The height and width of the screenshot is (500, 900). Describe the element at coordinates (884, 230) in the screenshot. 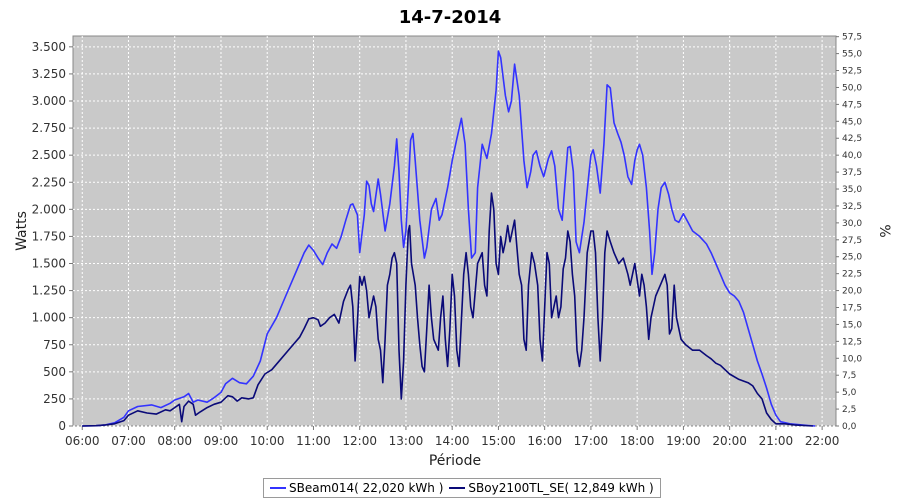

I see `y2-axis-title: %` at that location.